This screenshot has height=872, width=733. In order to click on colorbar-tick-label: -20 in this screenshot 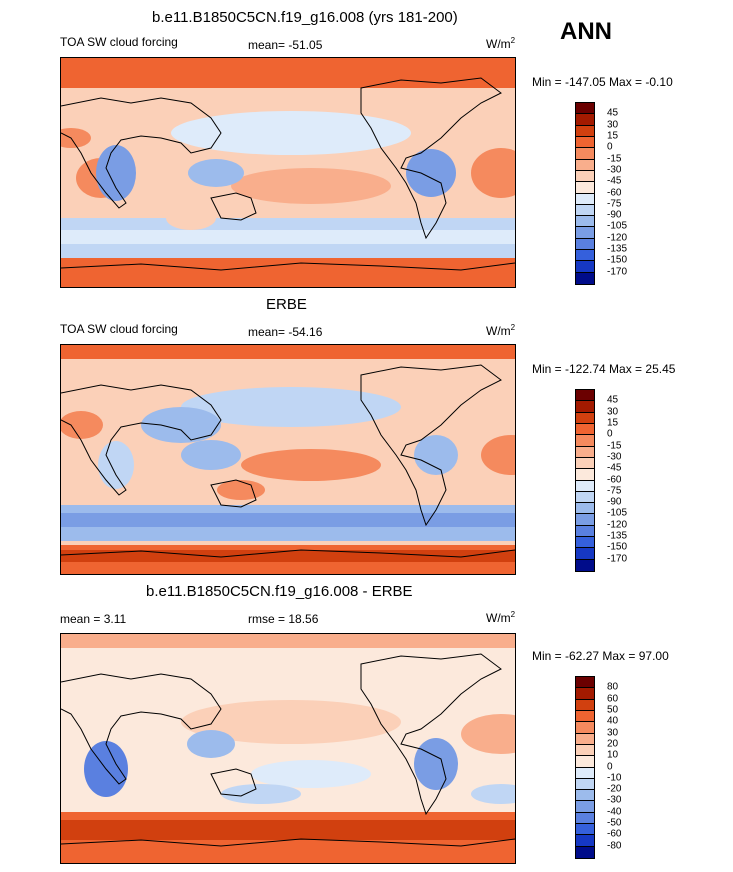, I will do `click(614, 789)`.